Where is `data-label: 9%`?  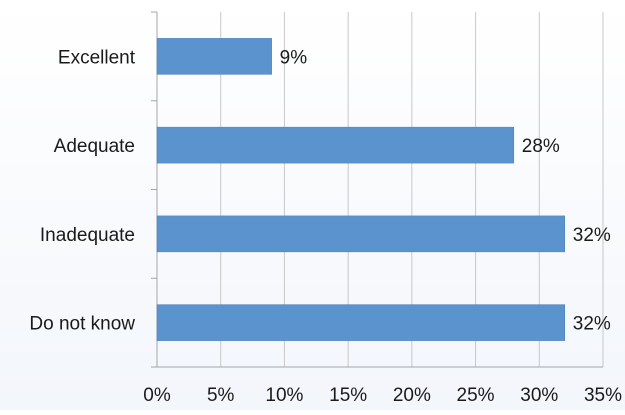 data-label: 9% is located at coordinates (294, 57).